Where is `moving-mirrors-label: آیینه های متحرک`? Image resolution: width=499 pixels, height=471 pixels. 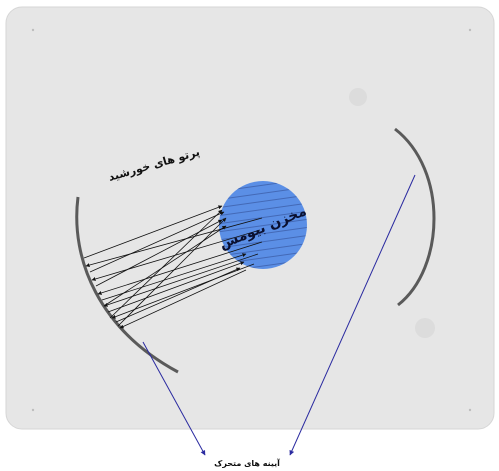
moving-mirrors-label: آیینه های متحرک is located at coordinates (247, 463).